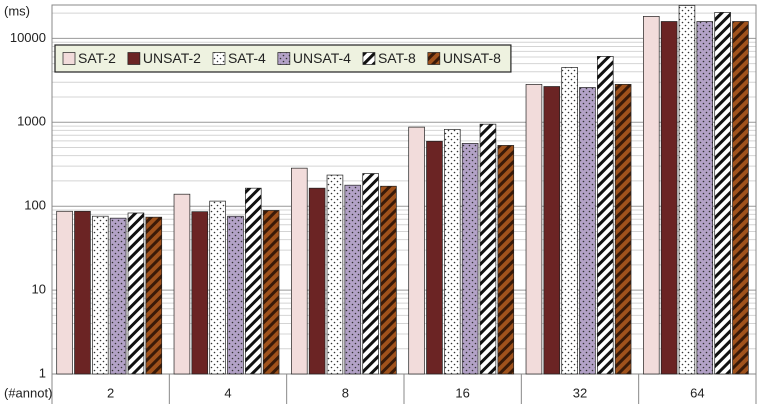 The width and height of the screenshot is (763, 406). What do you see at coordinates (247, 58) in the screenshot?
I see `legend-label: SAT-4` at bounding box center [247, 58].